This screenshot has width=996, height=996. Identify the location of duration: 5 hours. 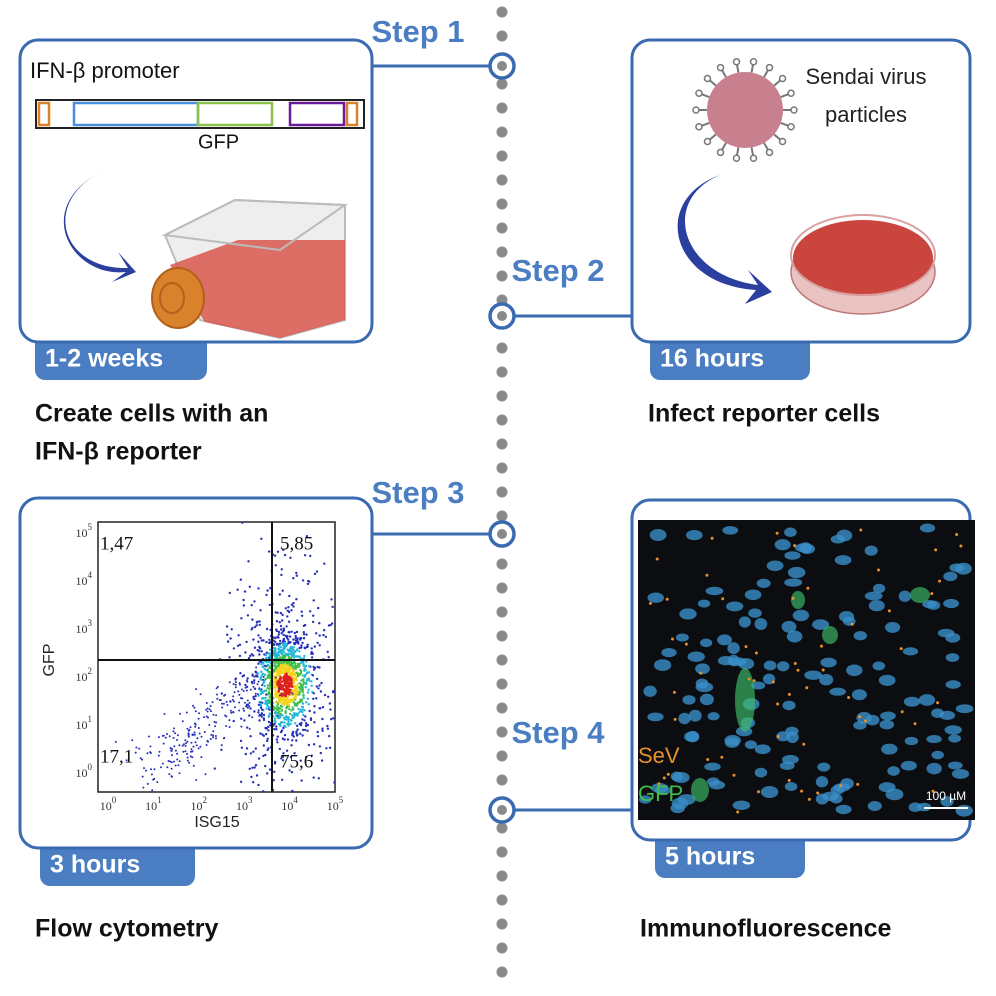
(710, 857).